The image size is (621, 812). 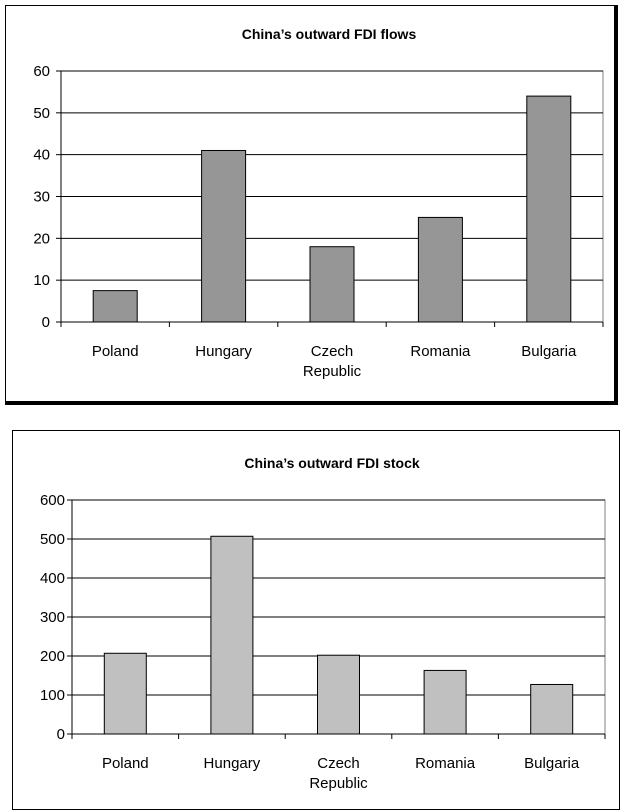 What do you see at coordinates (52, 539) in the screenshot?
I see `y-tick-label: 500` at bounding box center [52, 539].